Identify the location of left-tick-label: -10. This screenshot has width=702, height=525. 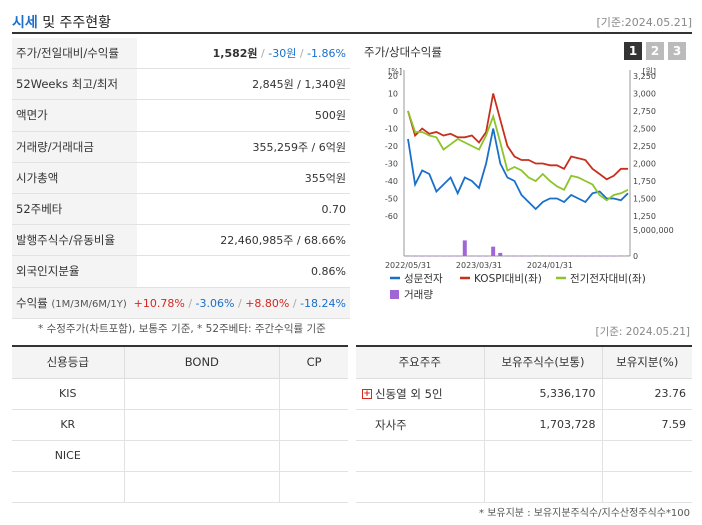
(391, 129).